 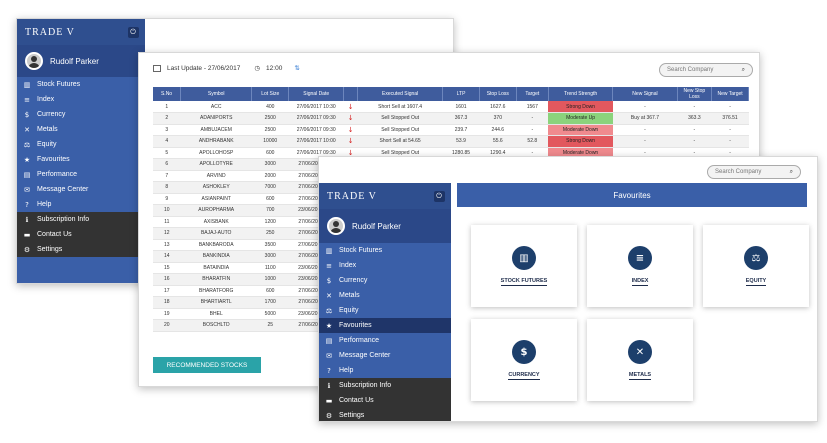 I want to click on contact-icon: ▬, so click(x=329, y=400).